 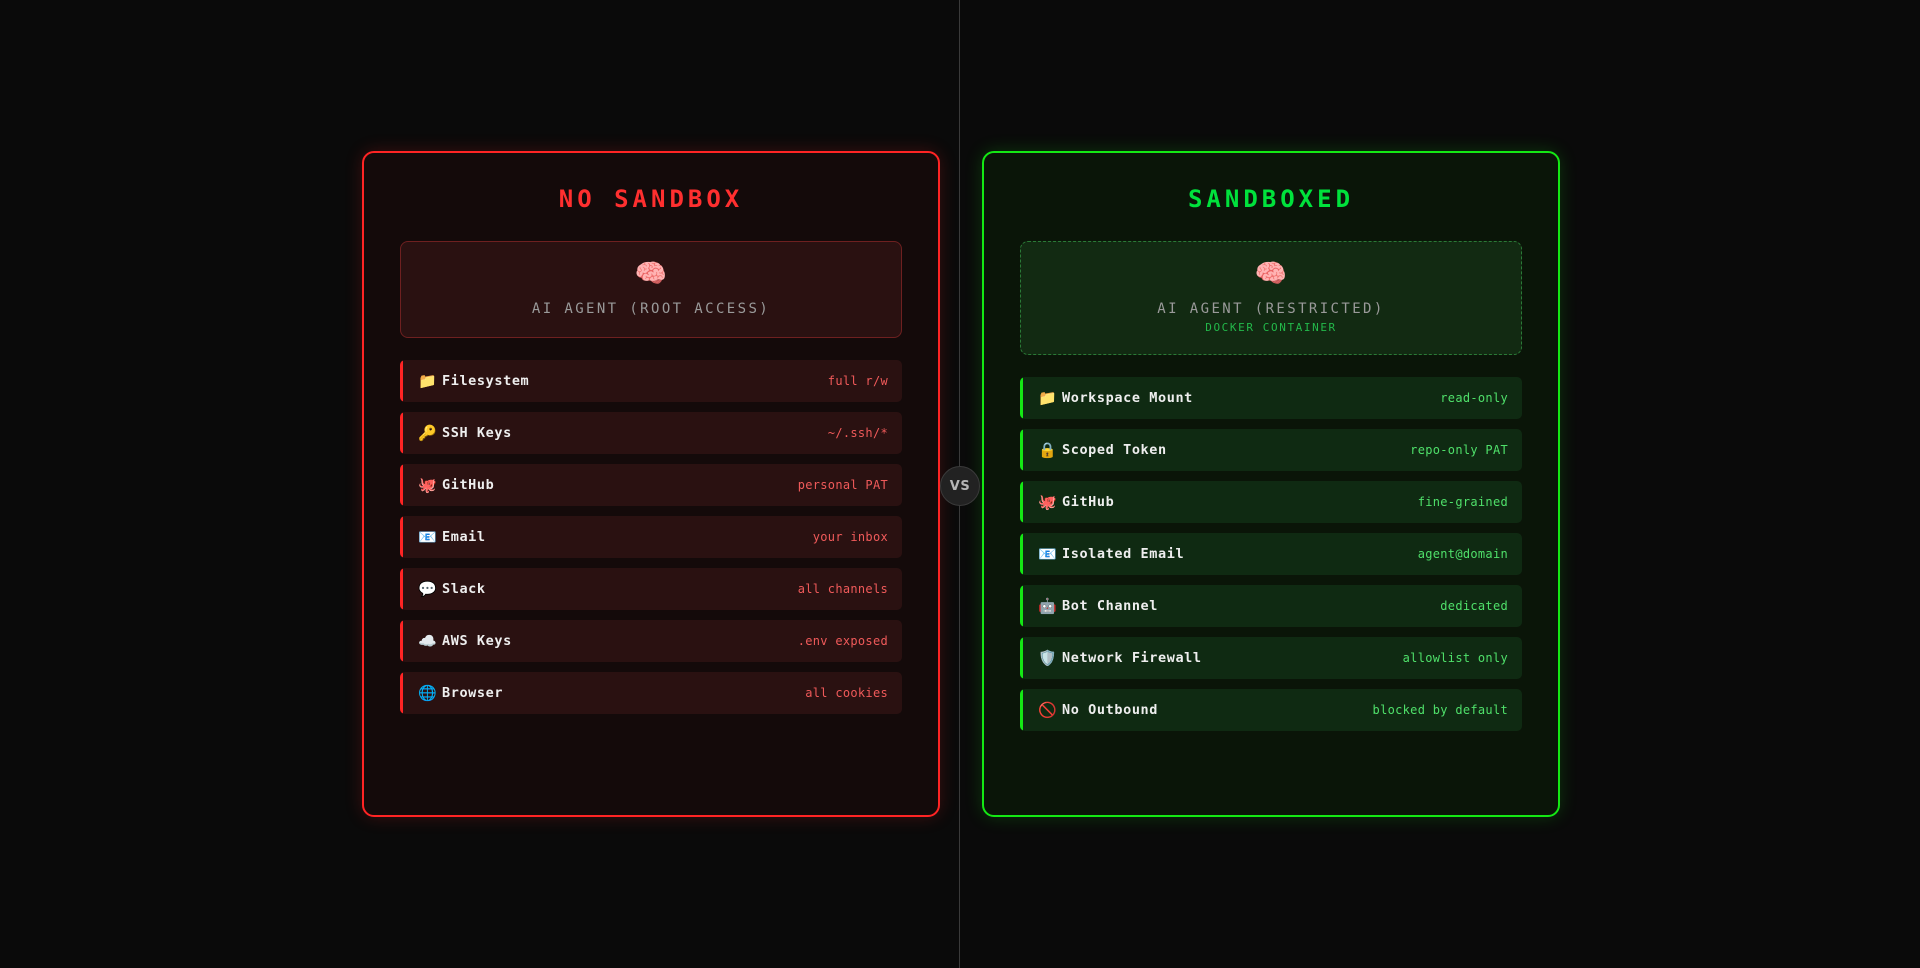 I want to click on item-value: fine-grained, so click(x=1462, y=501).